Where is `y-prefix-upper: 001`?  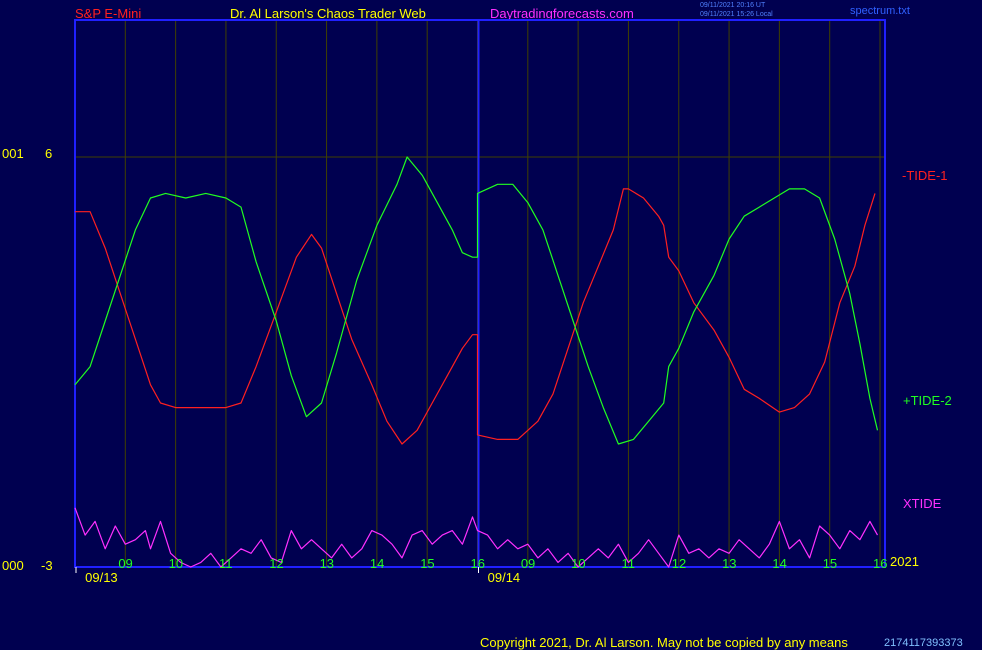
y-prefix-upper: 001 is located at coordinates (13, 153).